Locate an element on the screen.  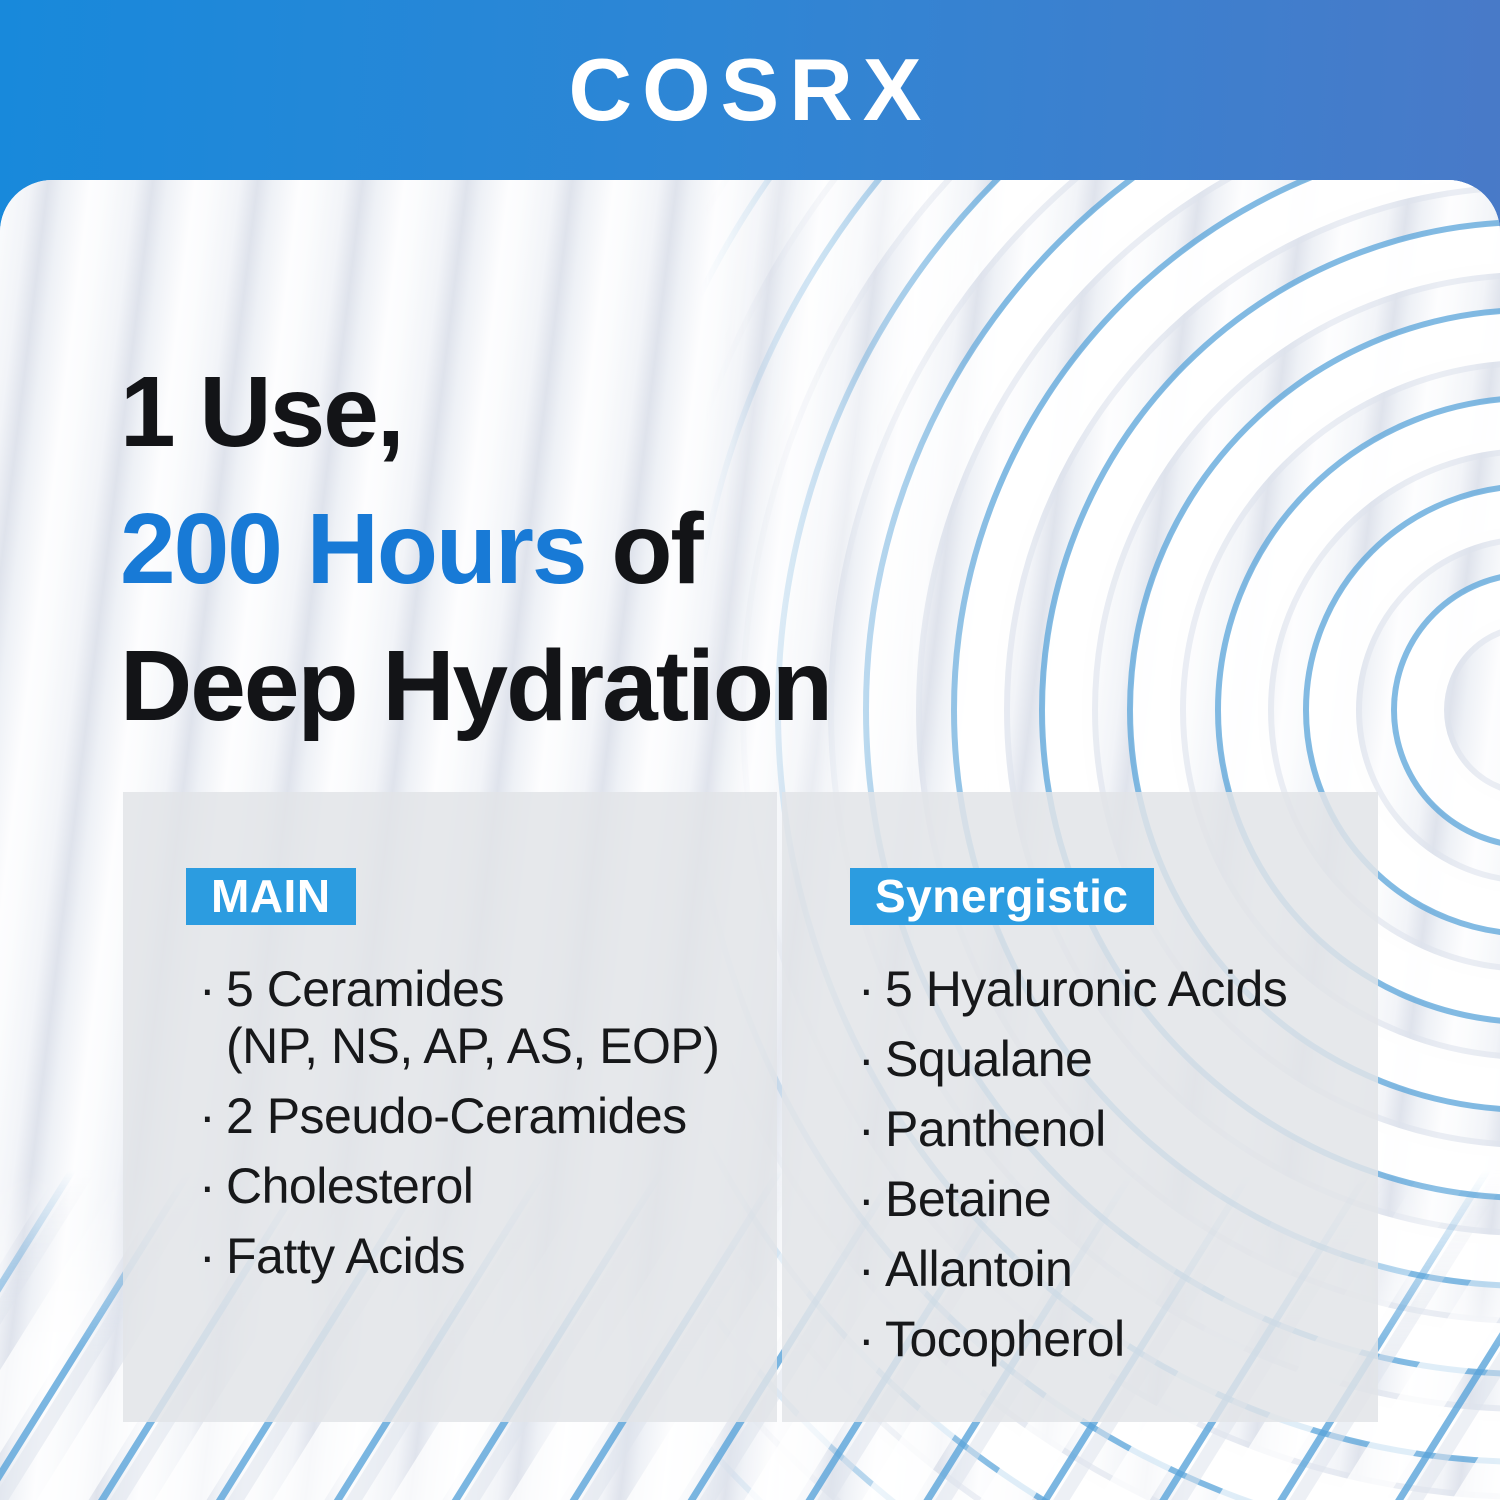
synergistic-badge: Synergistic is located at coordinates (1002, 896).